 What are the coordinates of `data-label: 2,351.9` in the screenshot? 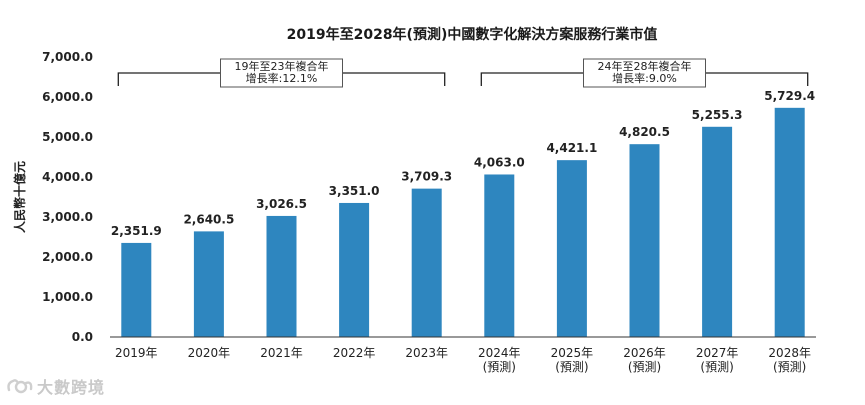 It's located at (136, 231).